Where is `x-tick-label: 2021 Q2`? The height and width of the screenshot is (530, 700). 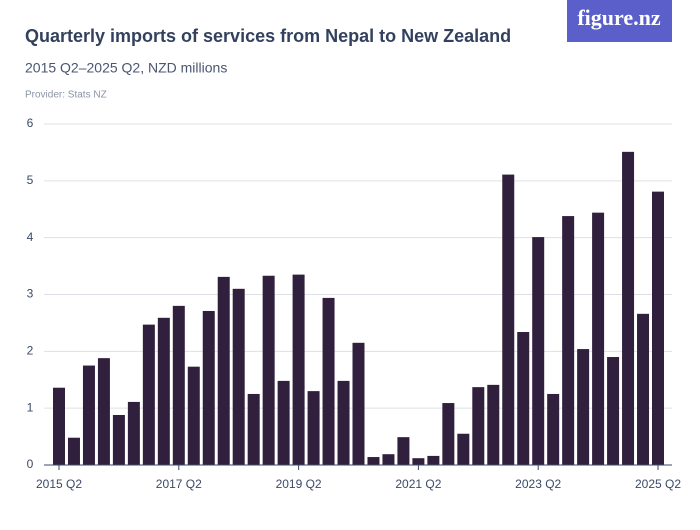 x-tick-label: 2021 Q2 is located at coordinates (418, 484).